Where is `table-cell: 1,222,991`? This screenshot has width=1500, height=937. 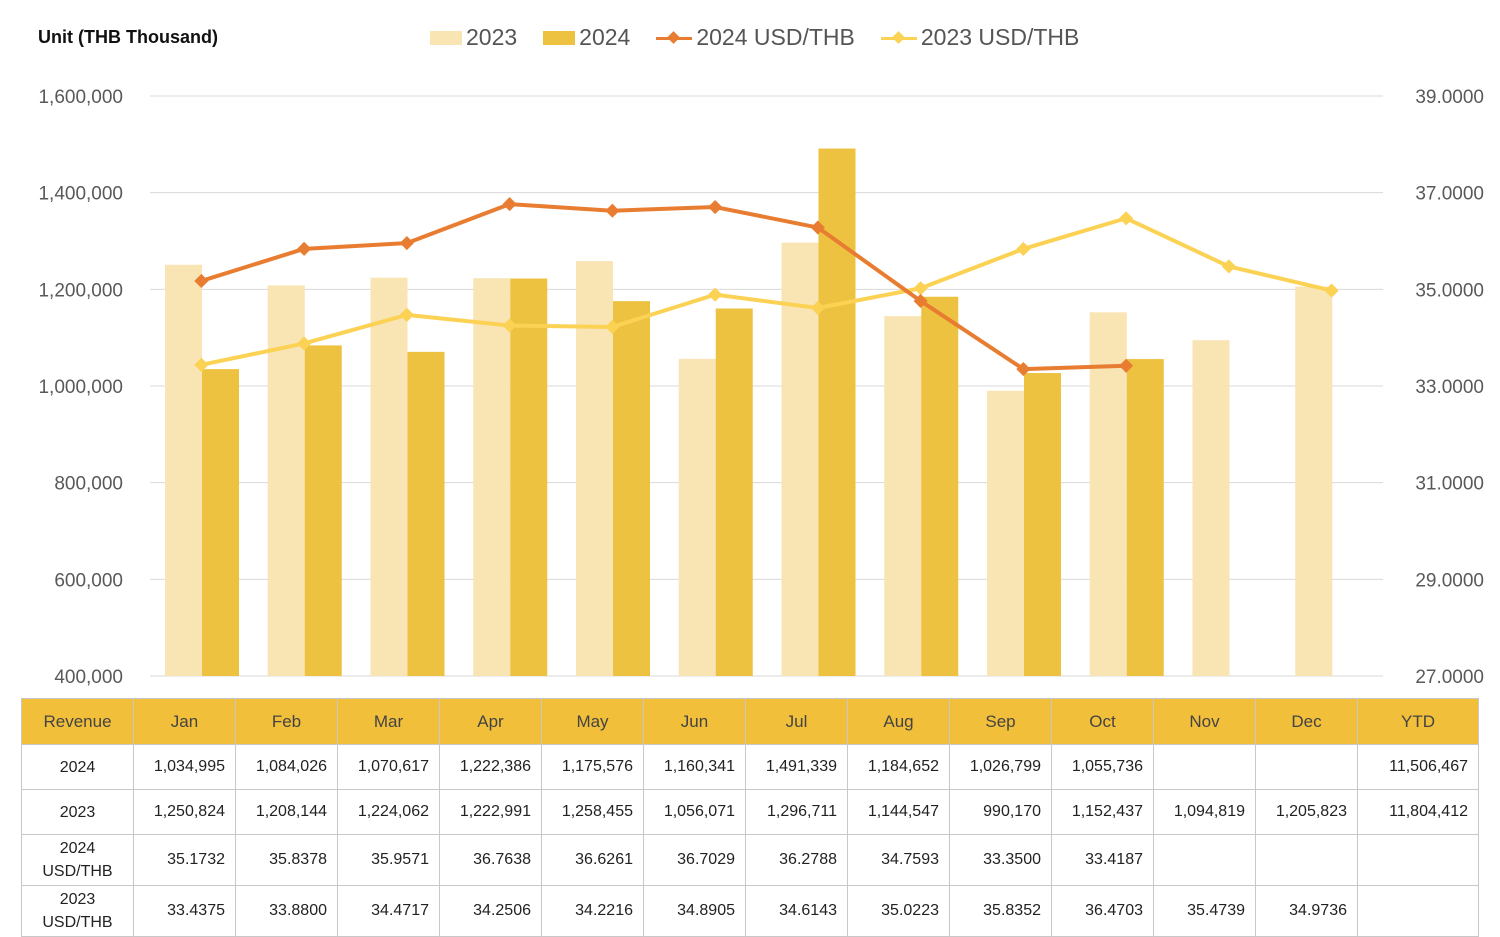 table-cell: 1,222,991 is located at coordinates (490, 812).